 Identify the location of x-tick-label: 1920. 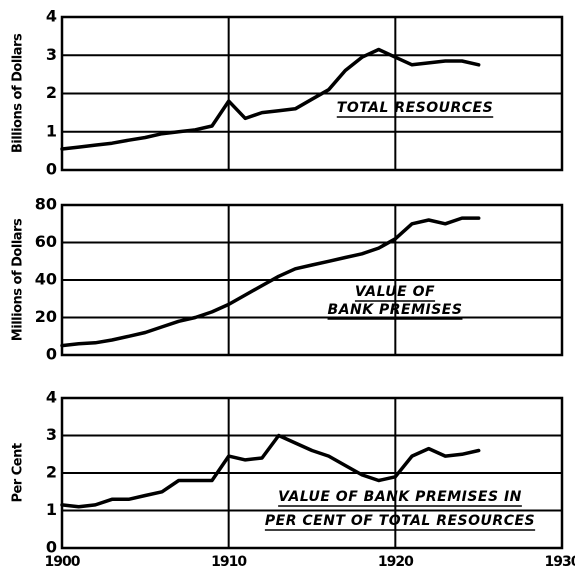
(396, 562).